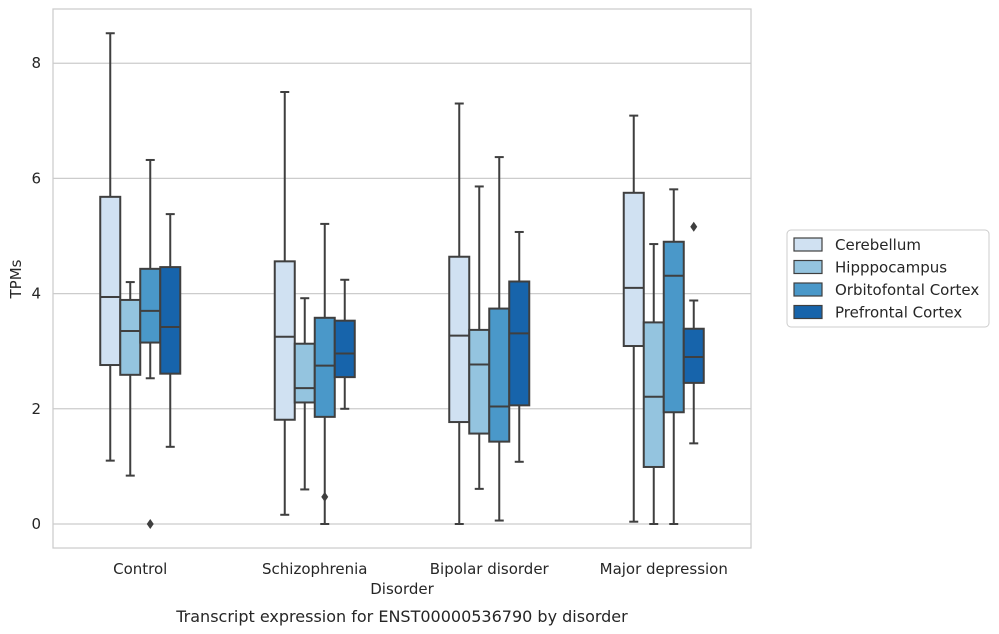  What do you see at coordinates (490, 569) in the screenshot?
I see `x-tick-label: Bipolar disorder` at bounding box center [490, 569].